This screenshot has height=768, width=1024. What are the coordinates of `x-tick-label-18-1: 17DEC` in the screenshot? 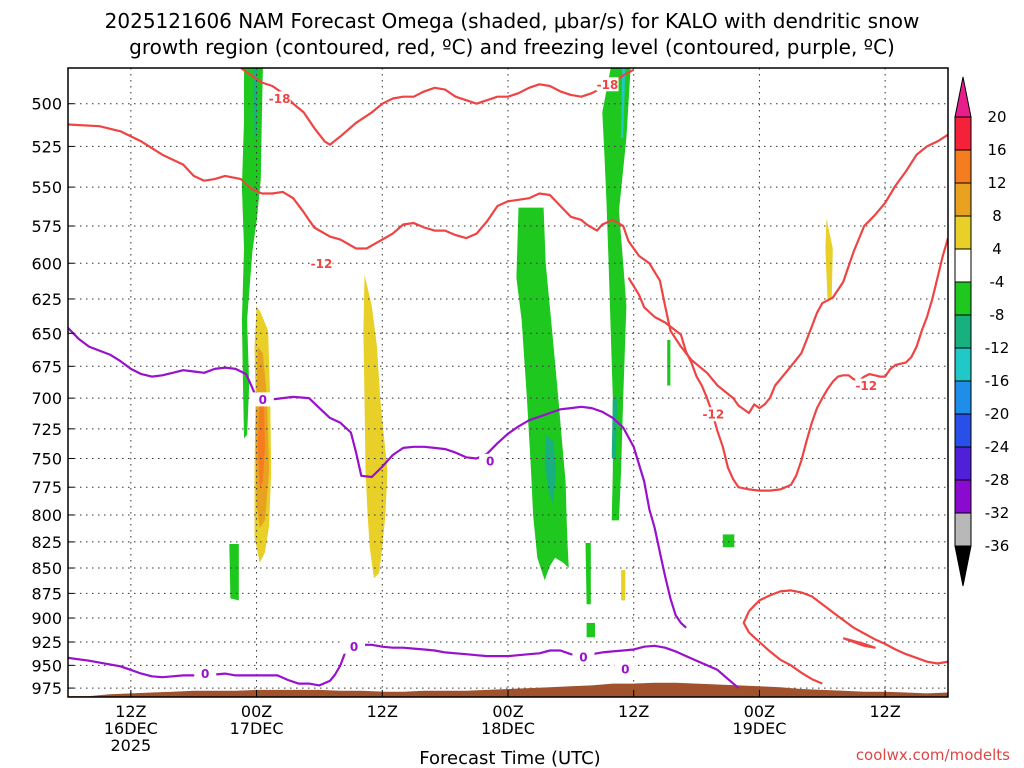 It's located at (257, 728).